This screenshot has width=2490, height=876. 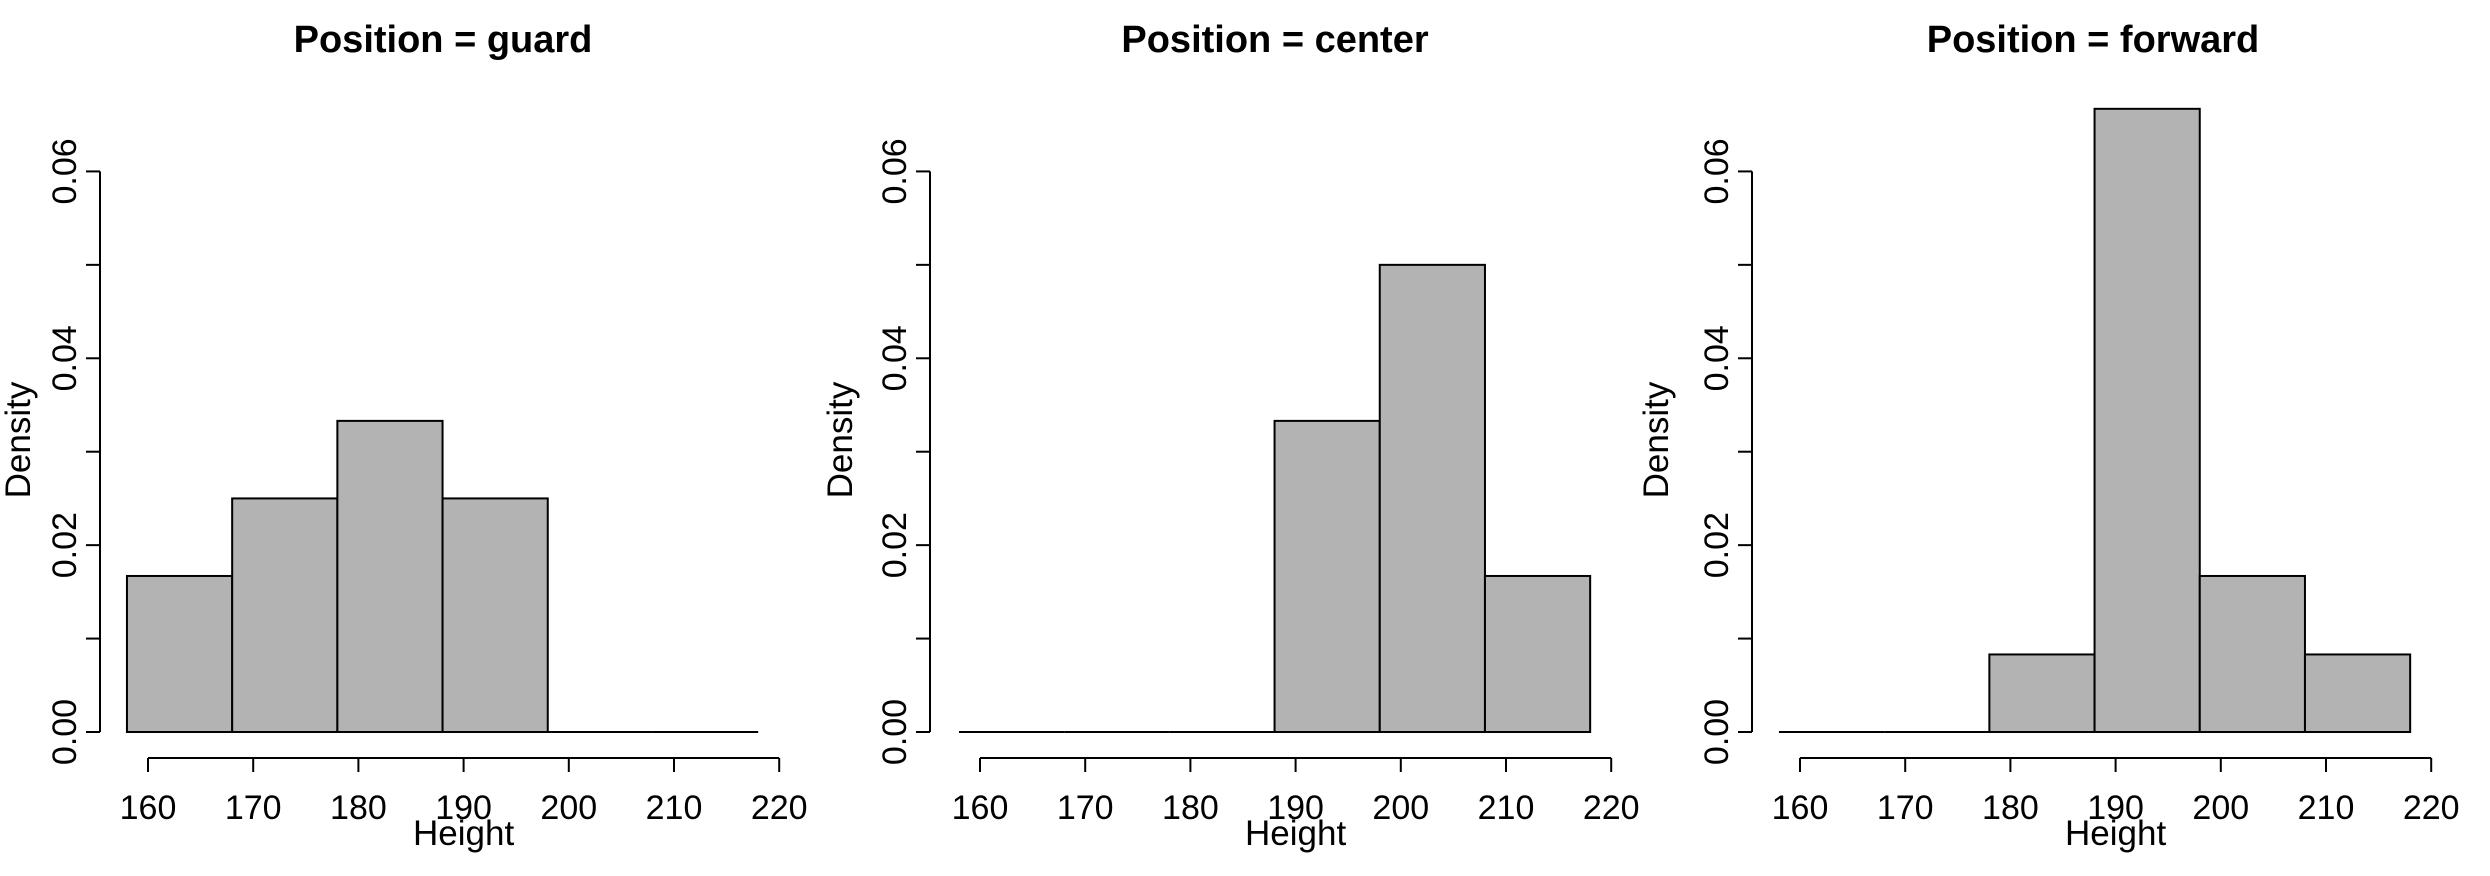 What do you see at coordinates (443, 40) in the screenshot?
I see `chart-title: Position = guard` at bounding box center [443, 40].